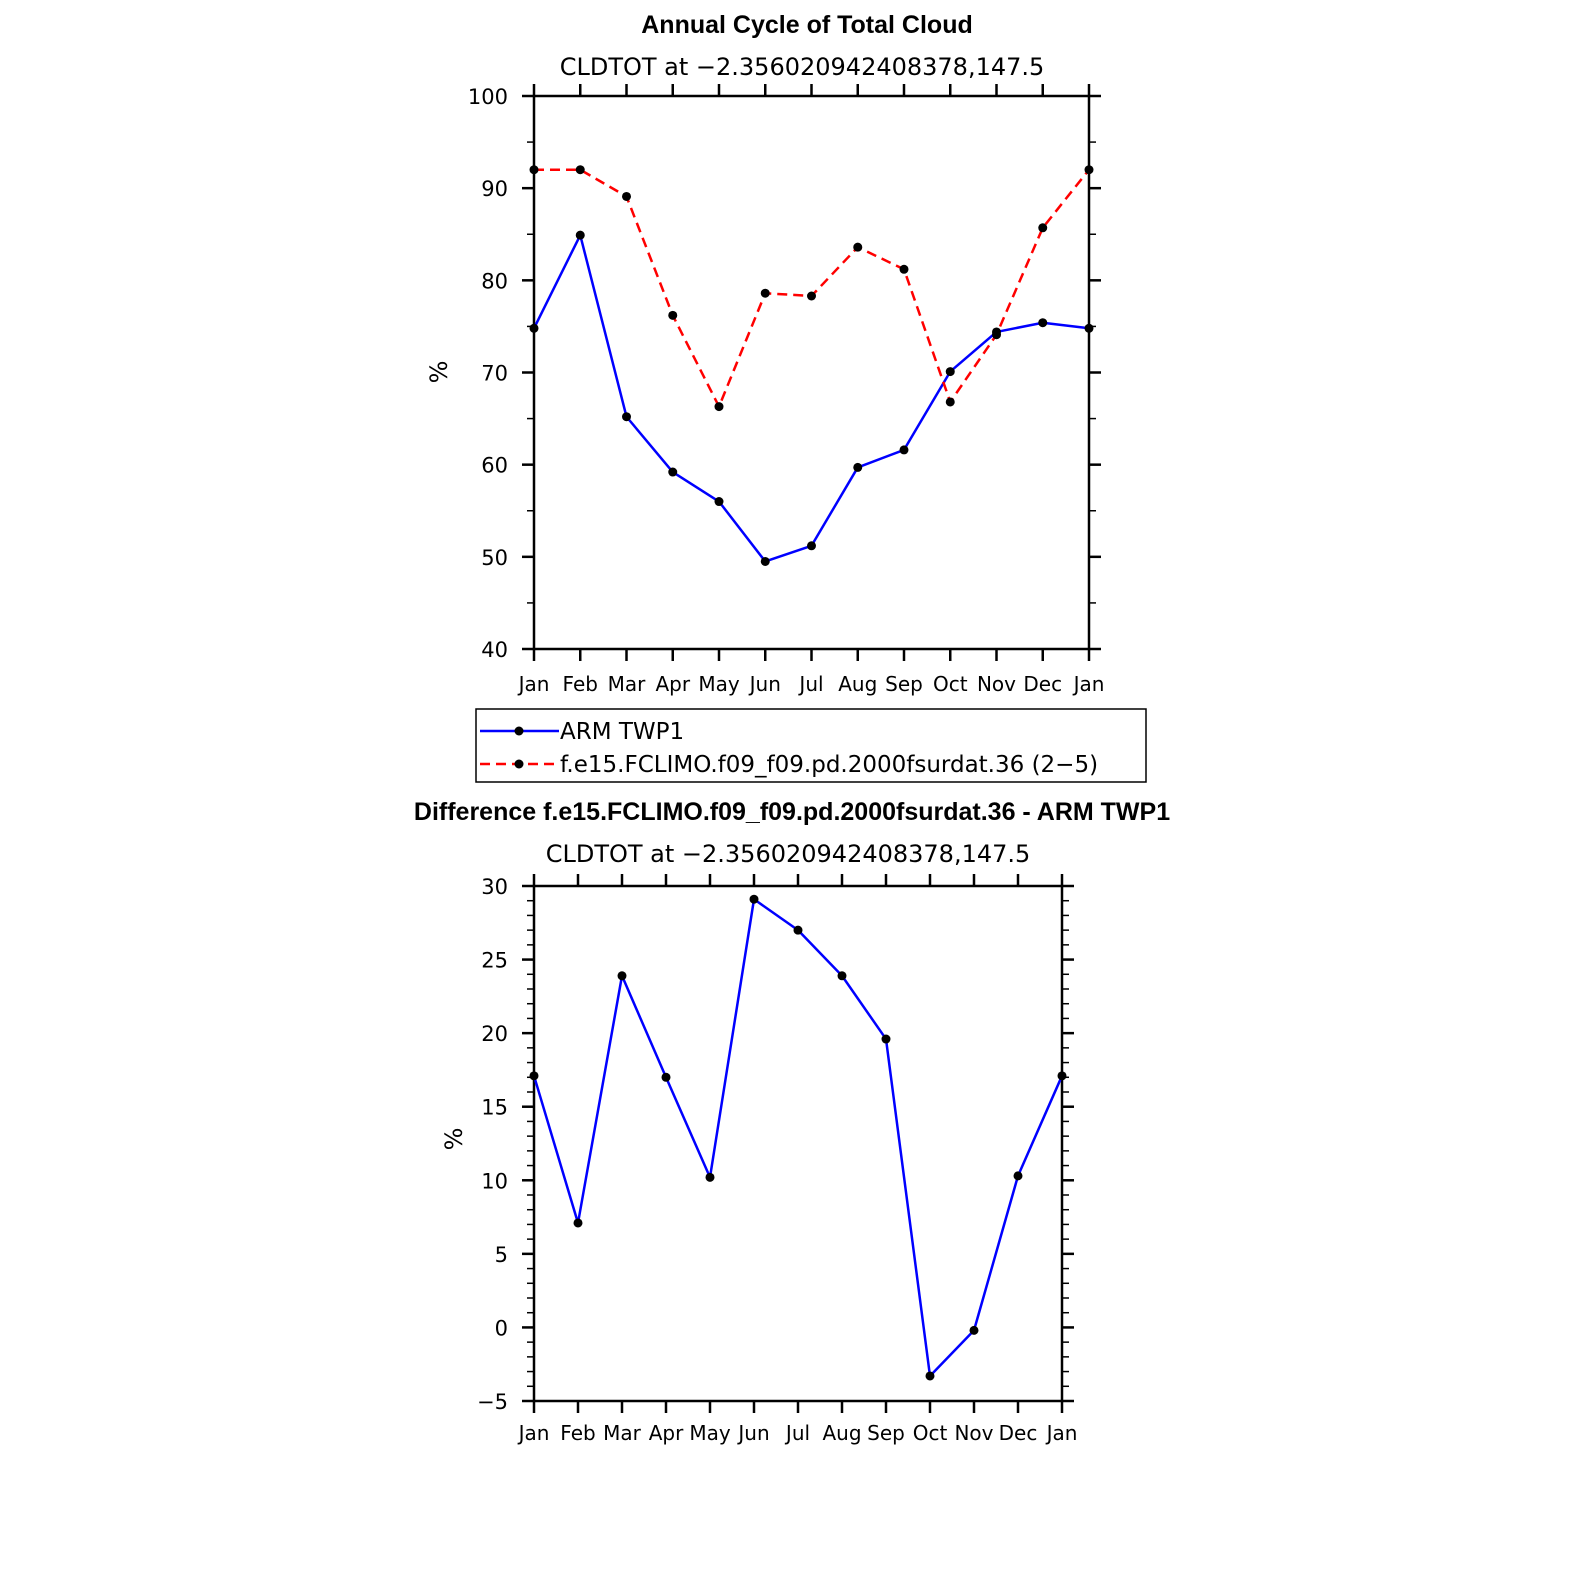 Image resolution: width=1574 pixels, height=1574 pixels. I want to click on chart2-xtick-label: May, so click(710, 1433).